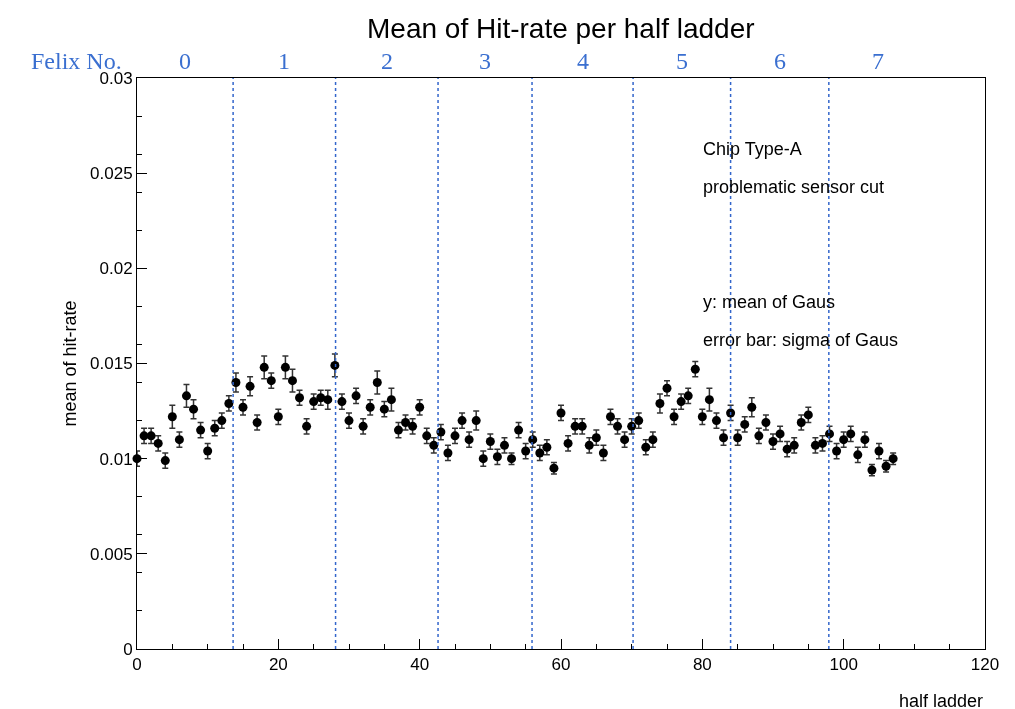 The height and width of the screenshot is (709, 1015). I want to click on x-tick-label: 120, so click(985, 665).